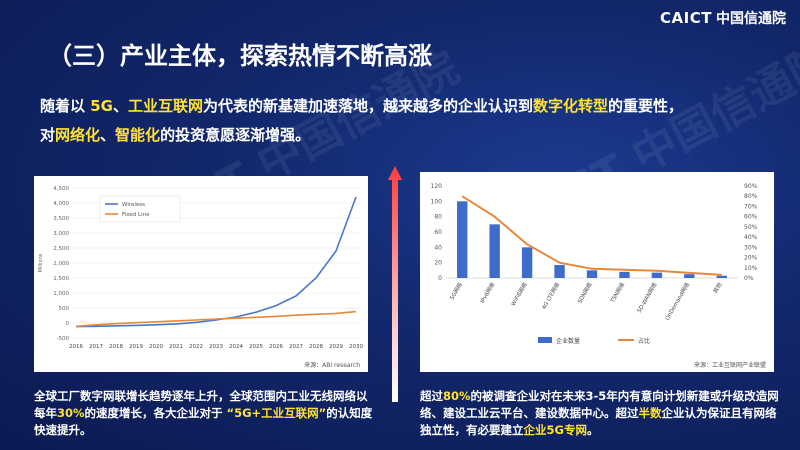 The width and height of the screenshot is (800, 450). Describe the element at coordinates (751, 186) in the screenshot. I see `y2-tick-label: 90%` at that location.